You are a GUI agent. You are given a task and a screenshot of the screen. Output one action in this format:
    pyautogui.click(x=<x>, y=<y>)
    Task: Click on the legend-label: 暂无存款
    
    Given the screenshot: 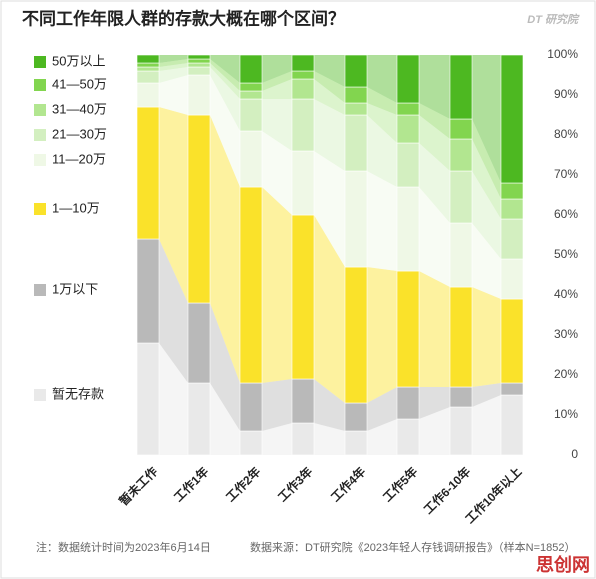 What is the action you would take?
    pyautogui.click(x=78, y=393)
    